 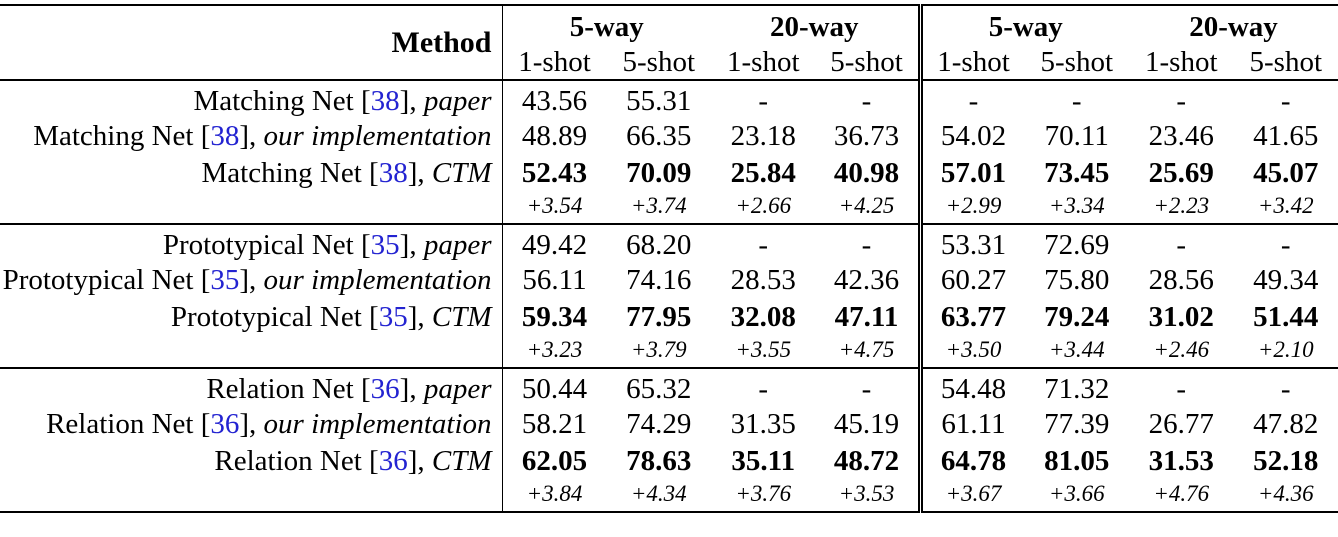 I want to click on score-cell: 23.18, so click(x=763, y=136).